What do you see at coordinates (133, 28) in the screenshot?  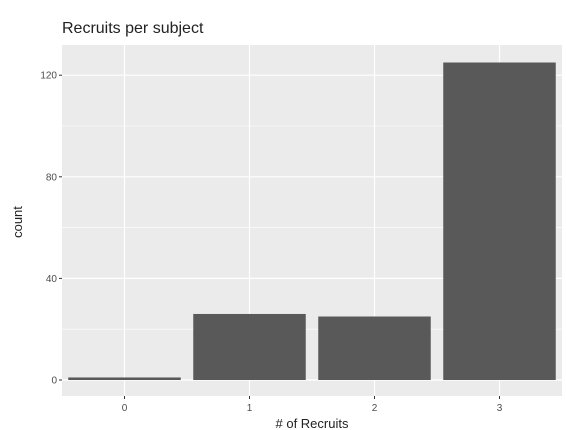 I see `chart-title: Recruits per subject` at bounding box center [133, 28].